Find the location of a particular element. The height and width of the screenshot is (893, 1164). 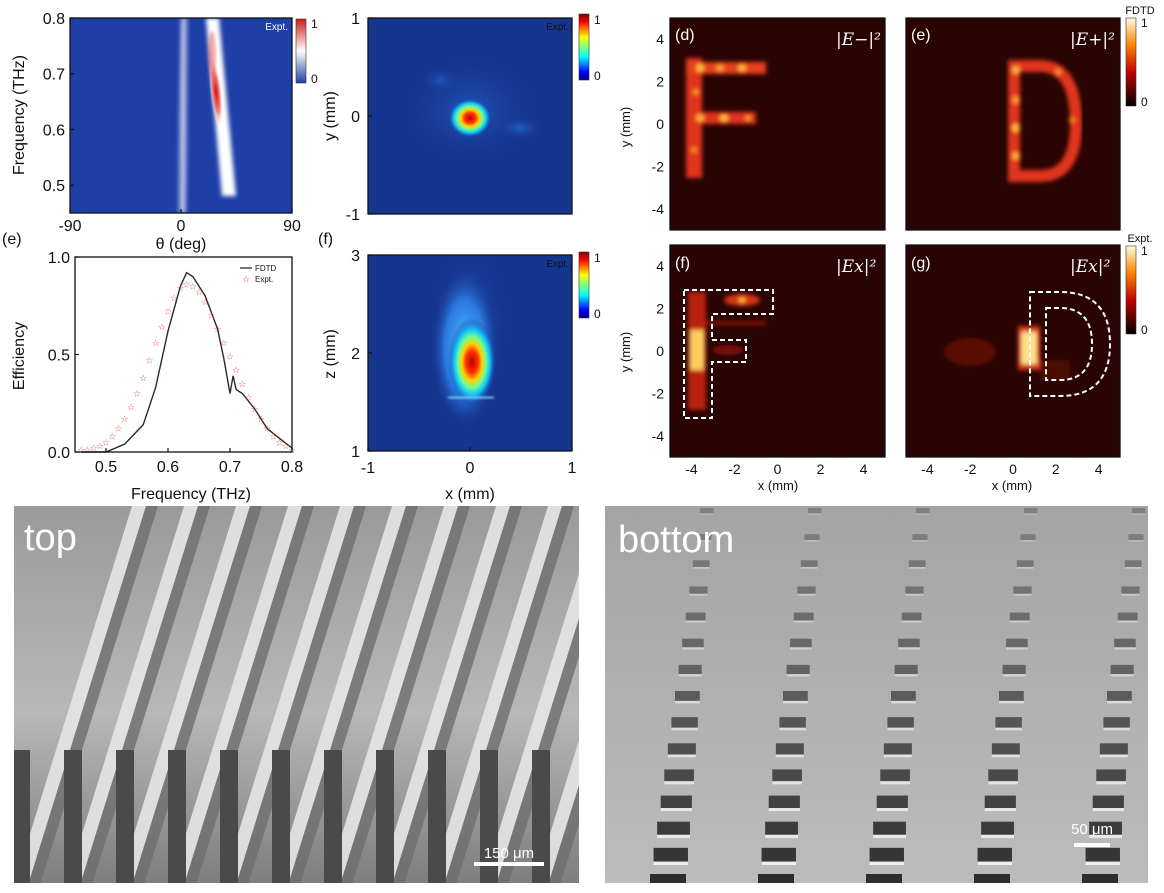

y-tick-label: 0.7 is located at coordinates (54, 75).